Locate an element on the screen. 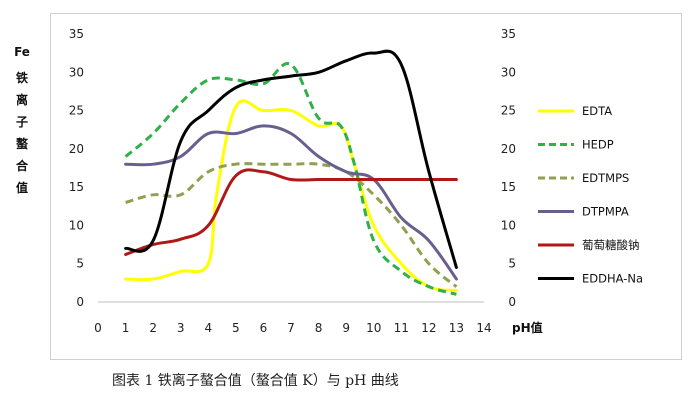 This screenshot has width=691, height=407. legend-label: 葡萄糖酸钠 is located at coordinates (611, 245).